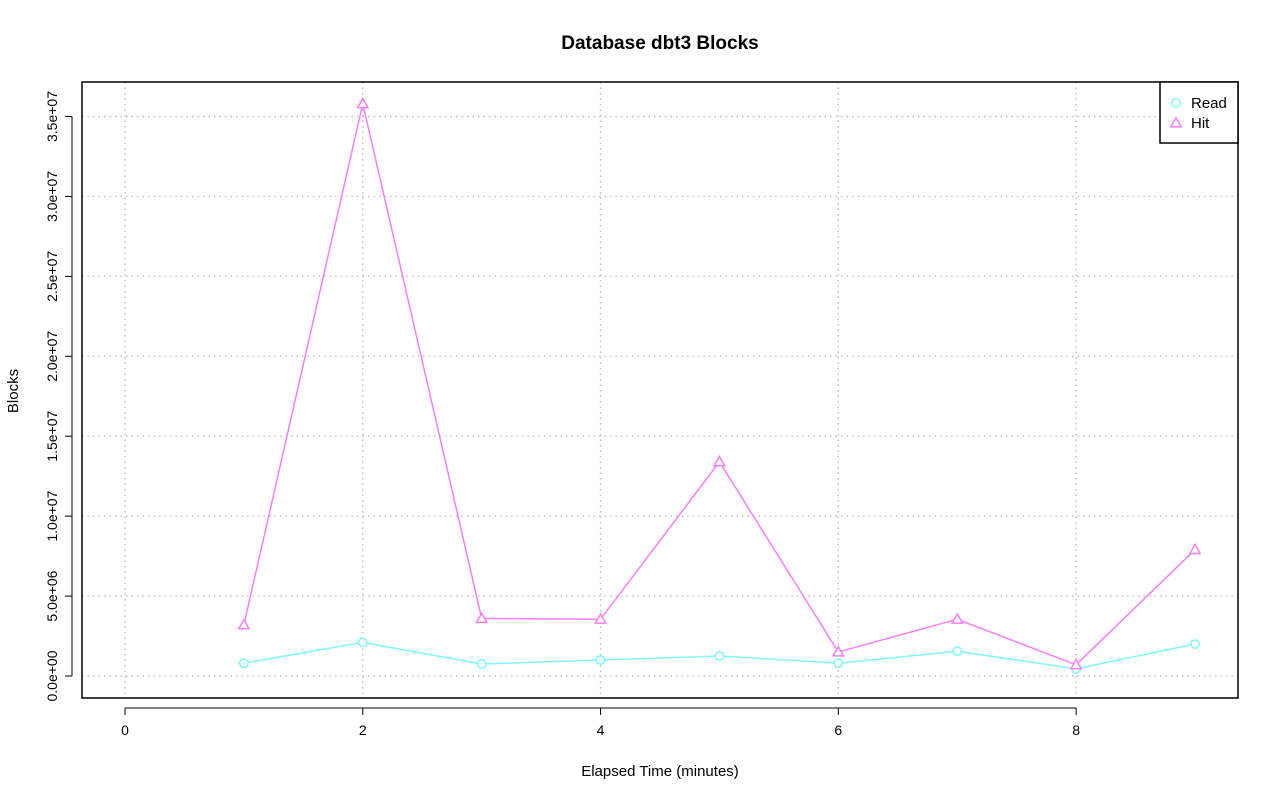  I want to click on series-read, so click(719, 655).